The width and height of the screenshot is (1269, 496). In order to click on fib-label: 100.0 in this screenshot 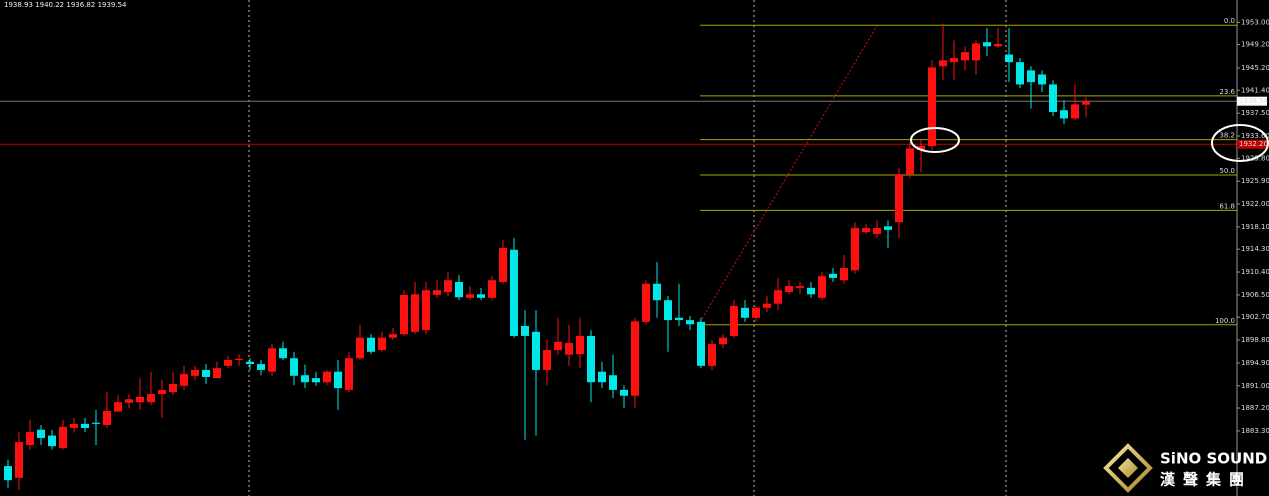, I will do `click(1225, 321)`.